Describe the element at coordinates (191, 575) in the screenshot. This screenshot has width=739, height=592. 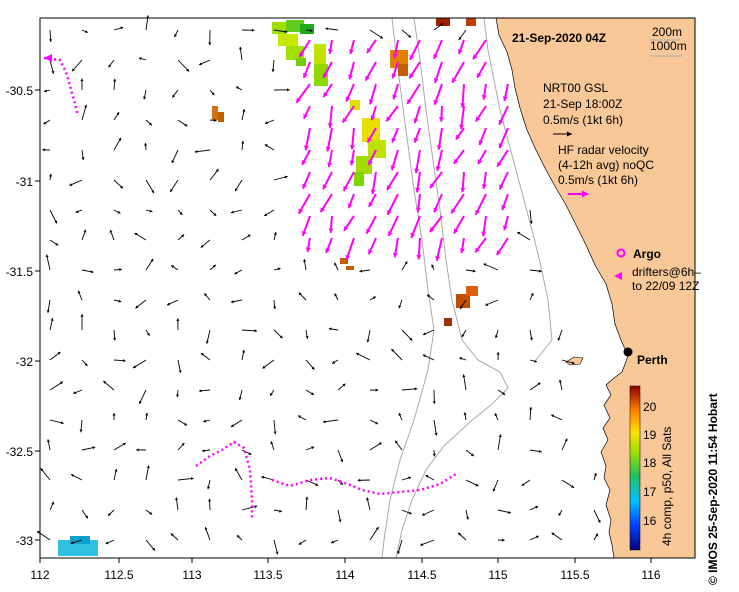
I see `x-tick-label: 113` at that location.